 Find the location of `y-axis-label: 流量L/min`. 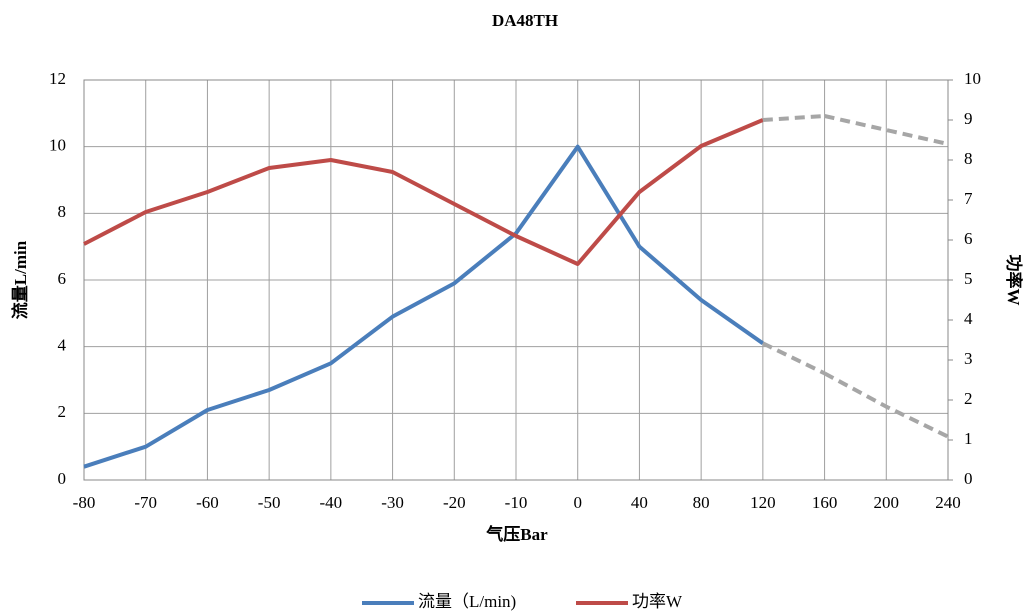

y-axis-label: 流量L/min is located at coordinates (20, 279).